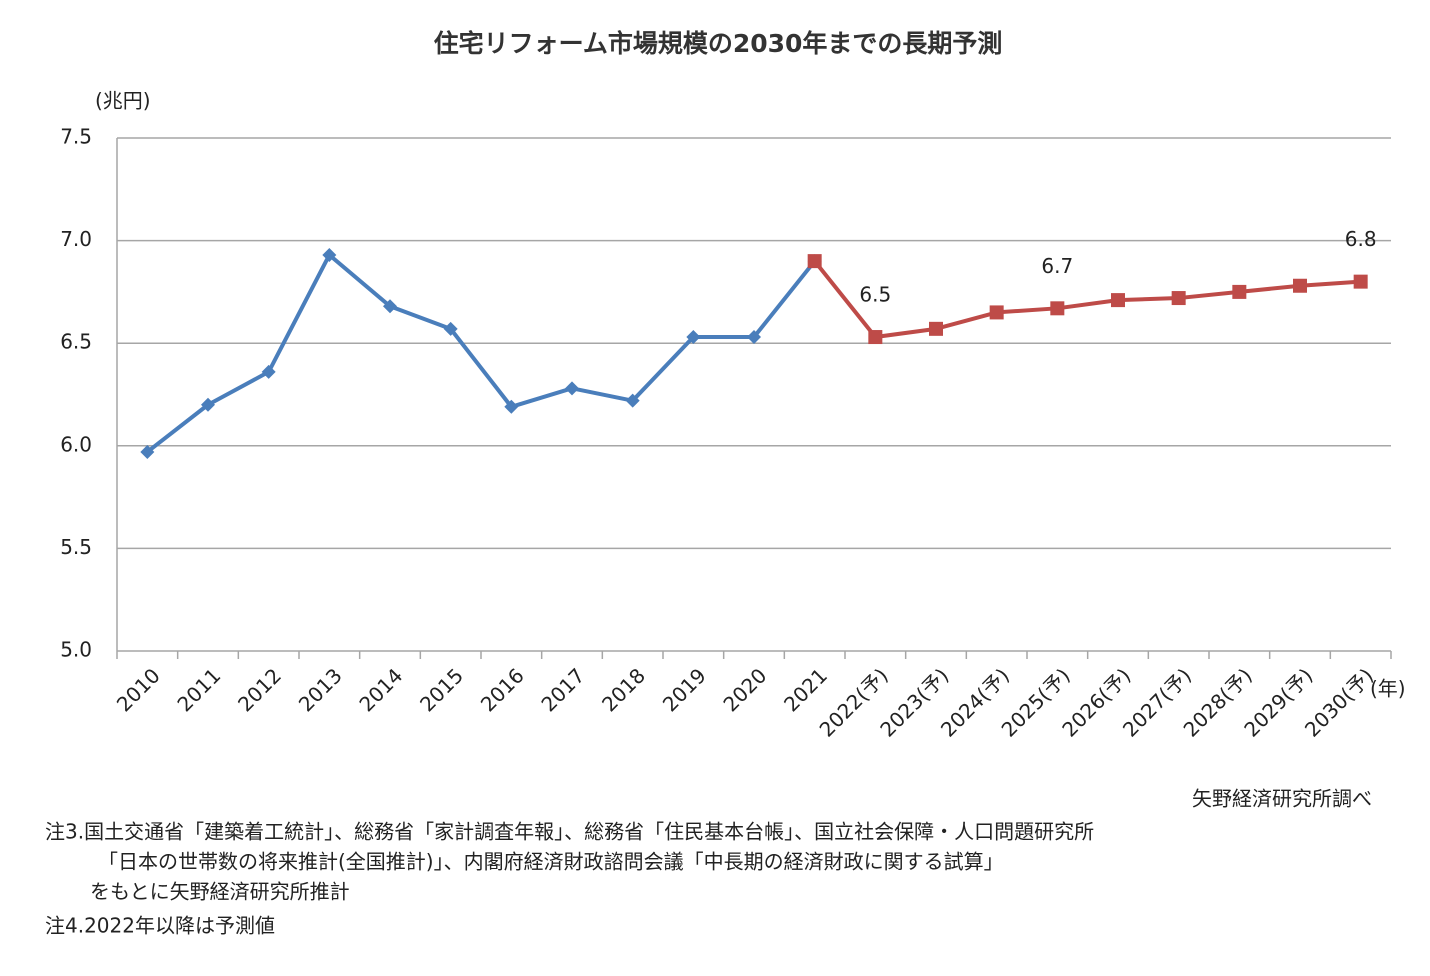  I want to click on x-axis-unit: (年), so click(1388, 689).